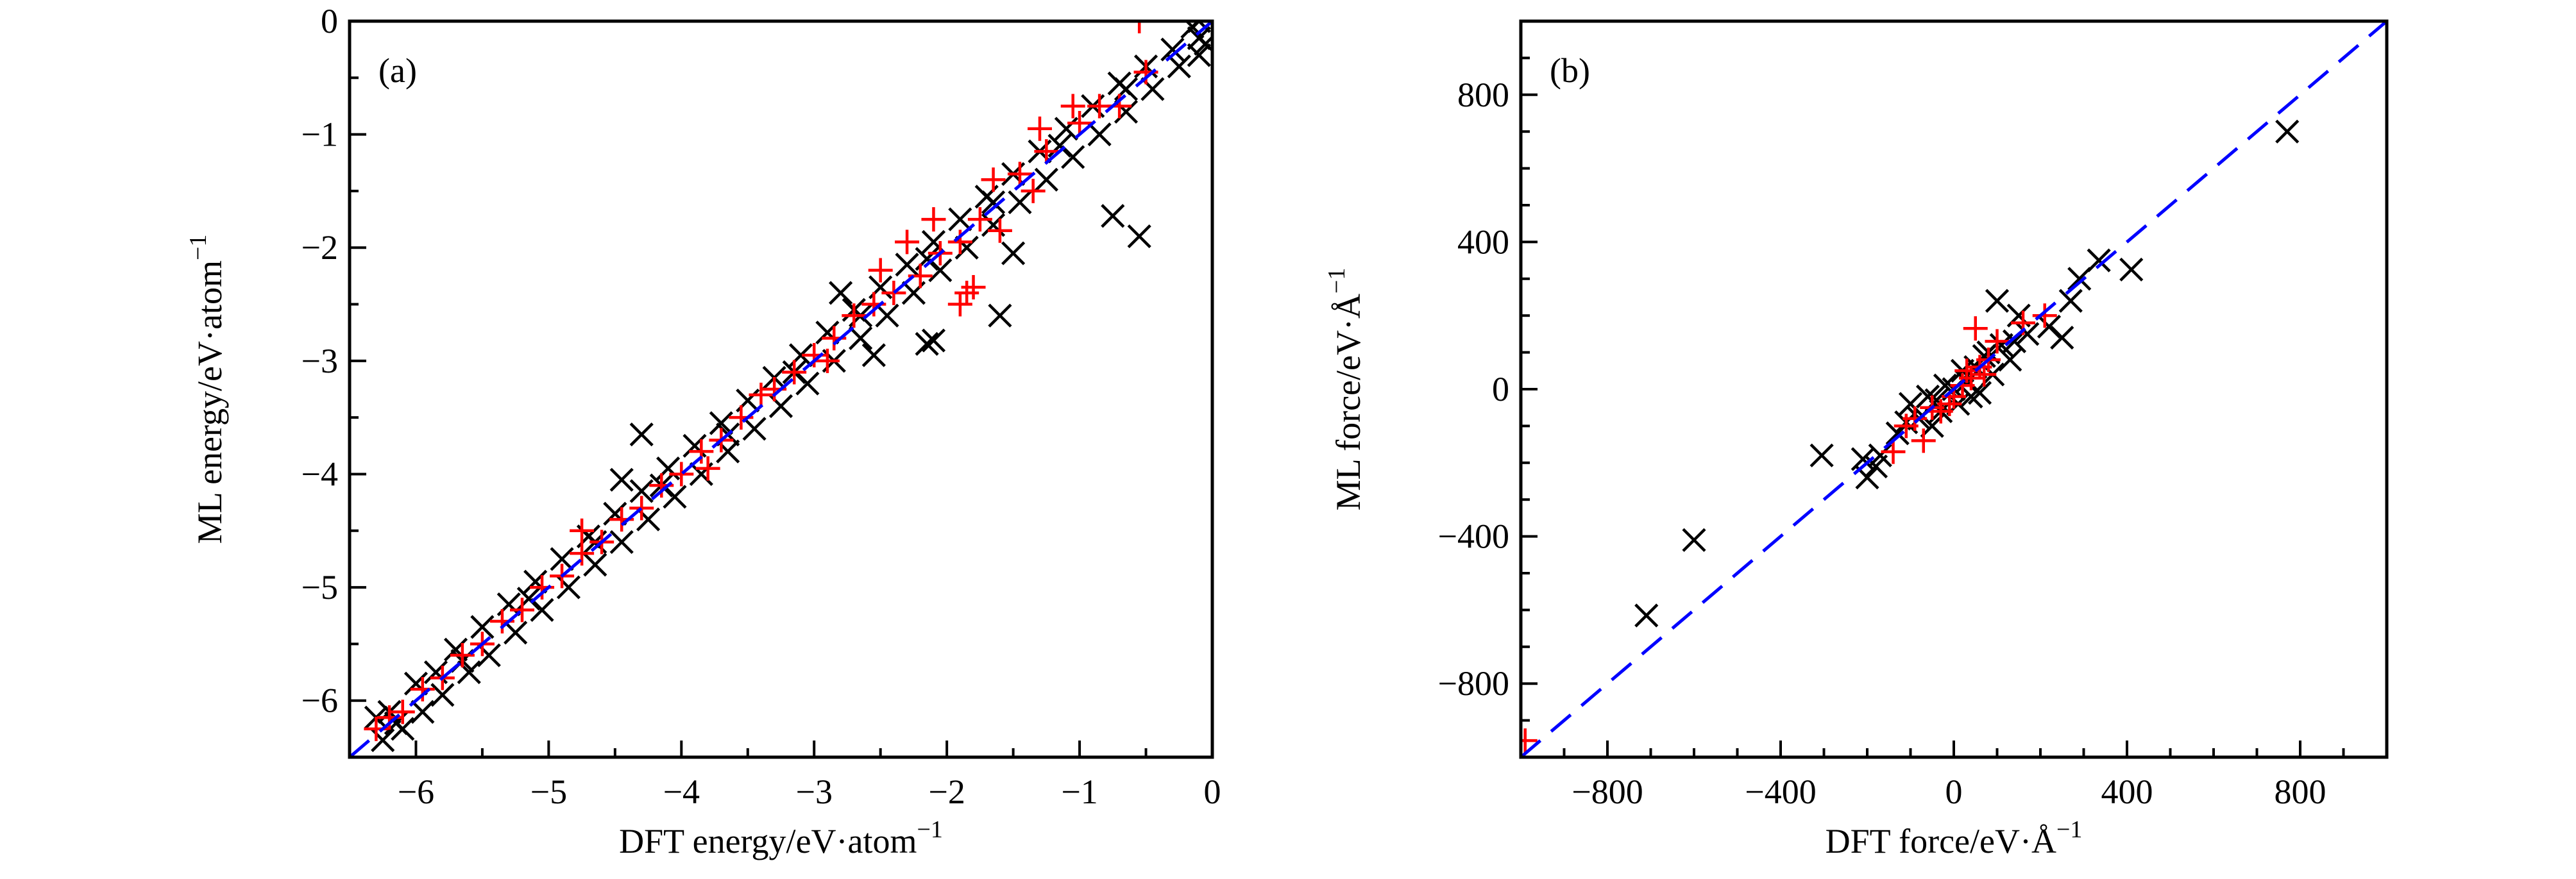 This screenshot has height=879, width=2576. I want to click on x-tick-label: 800, so click(2300, 792).